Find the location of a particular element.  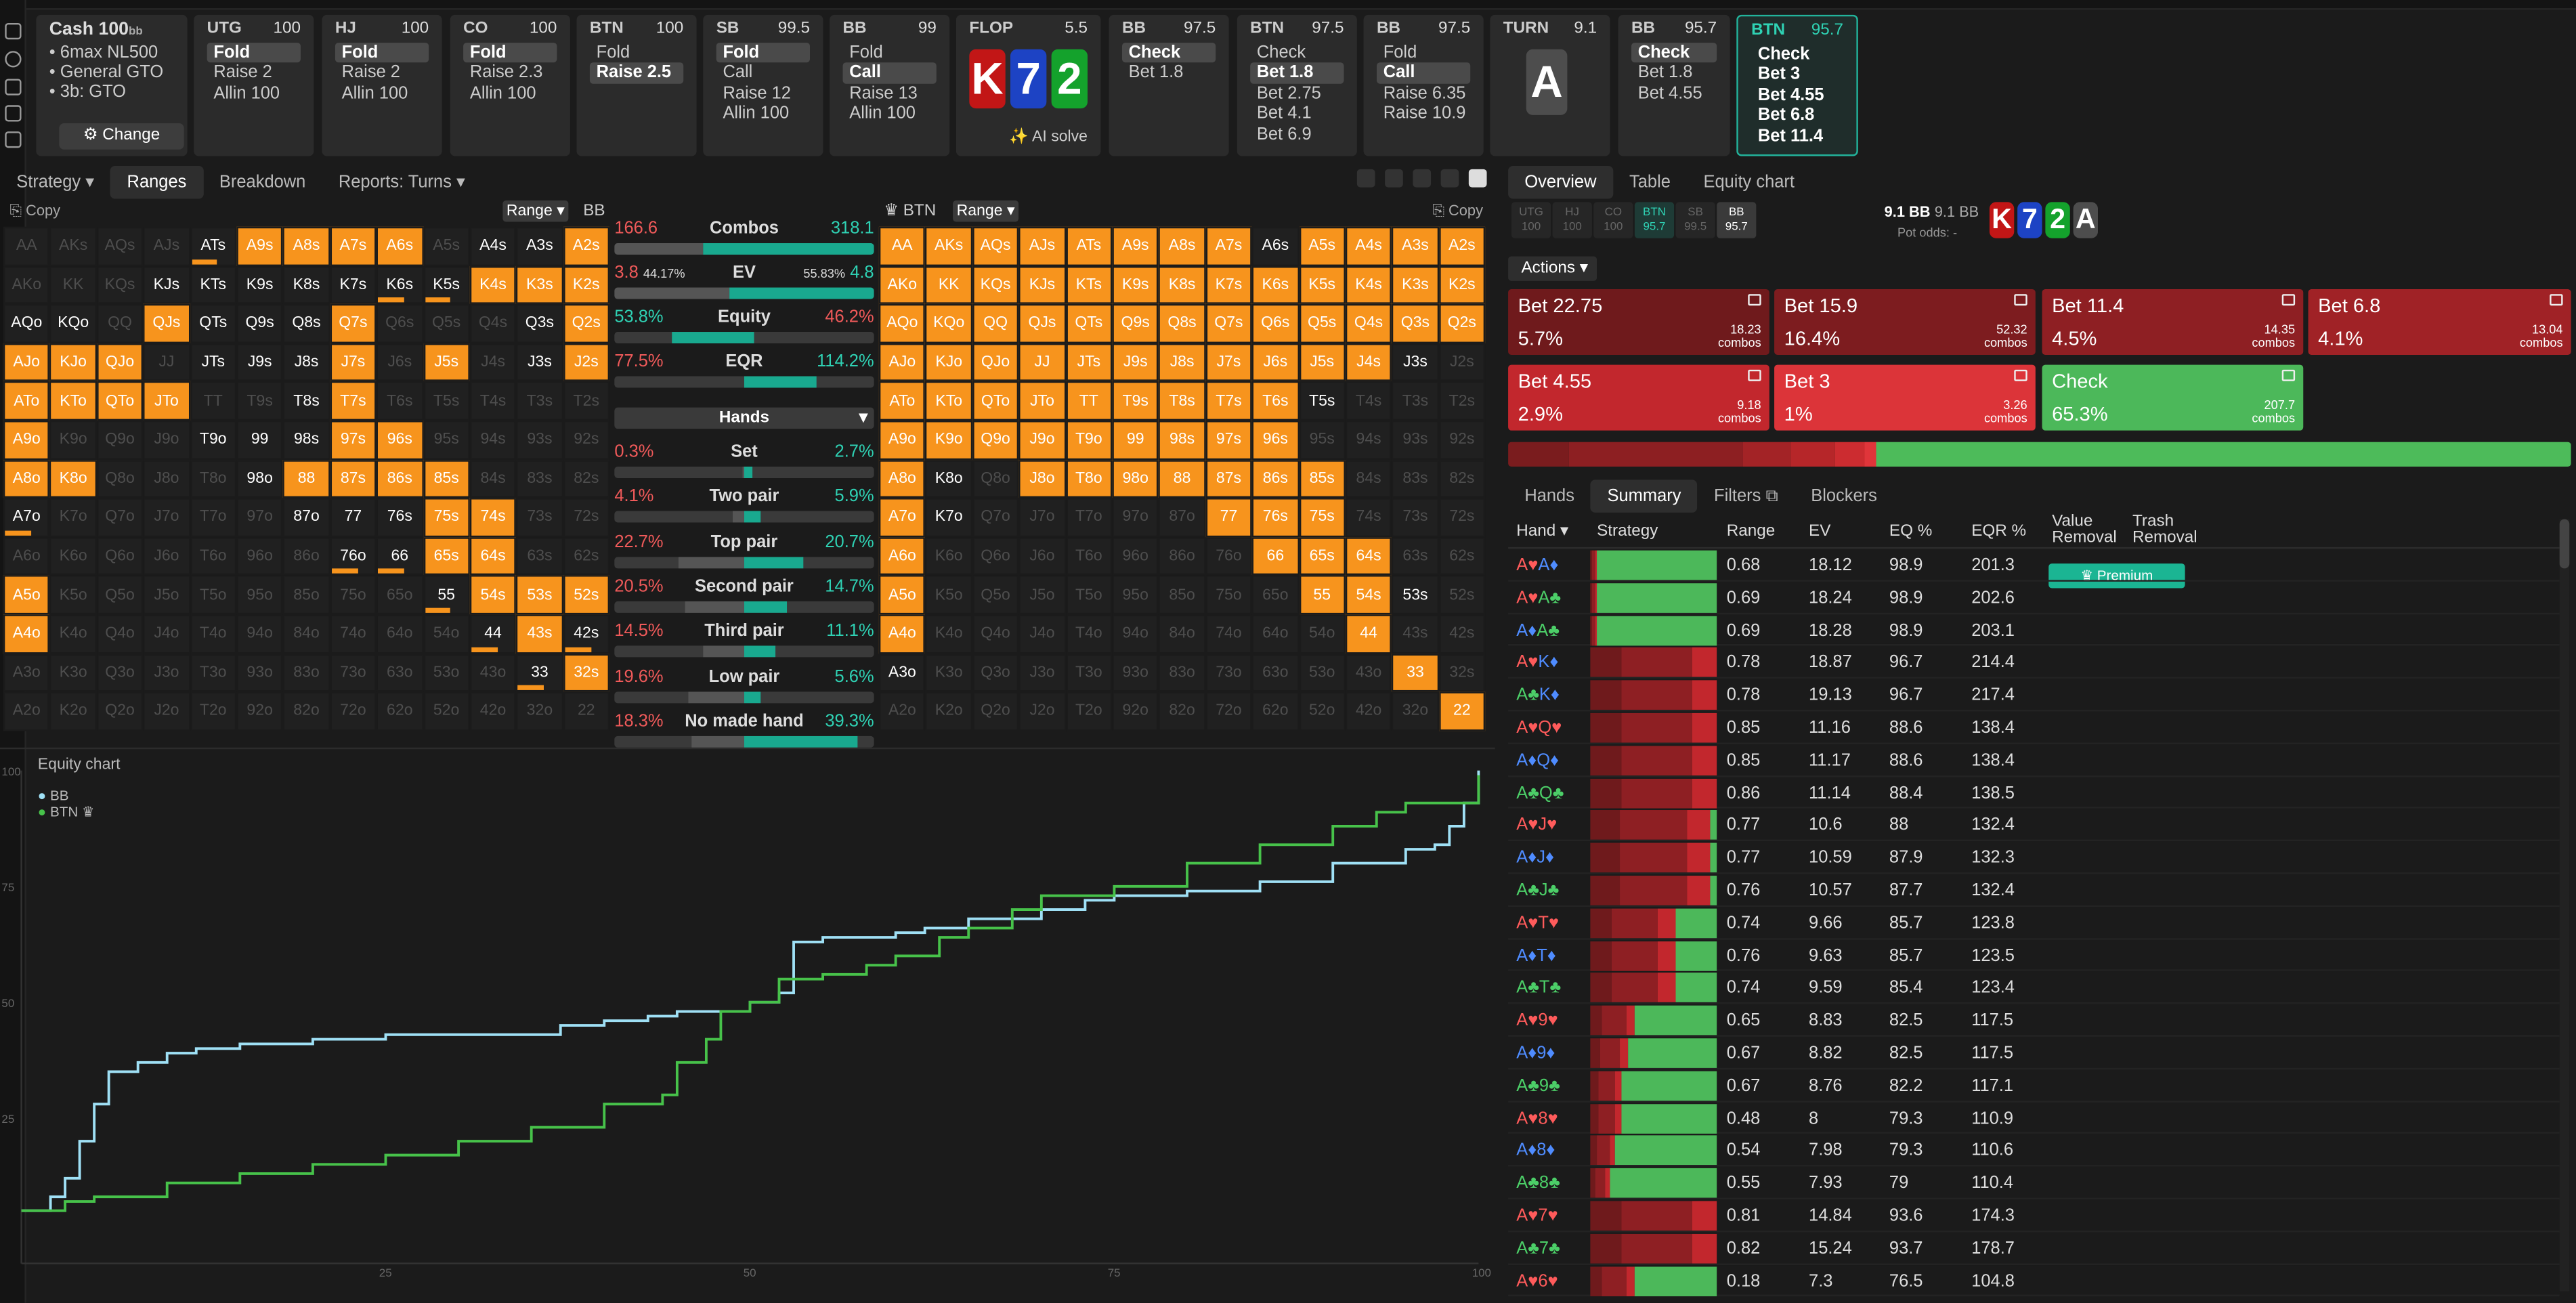

range-cell: A2o is located at coordinates (26, 711).